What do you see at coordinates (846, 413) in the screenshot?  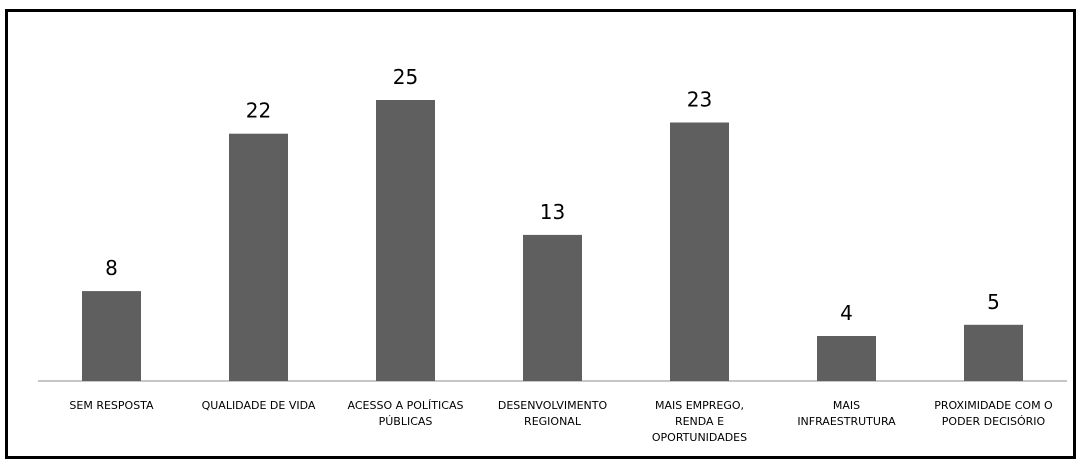 I see `x-tick-label: MAIS INFRAESTRUTURA` at bounding box center [846, 413].